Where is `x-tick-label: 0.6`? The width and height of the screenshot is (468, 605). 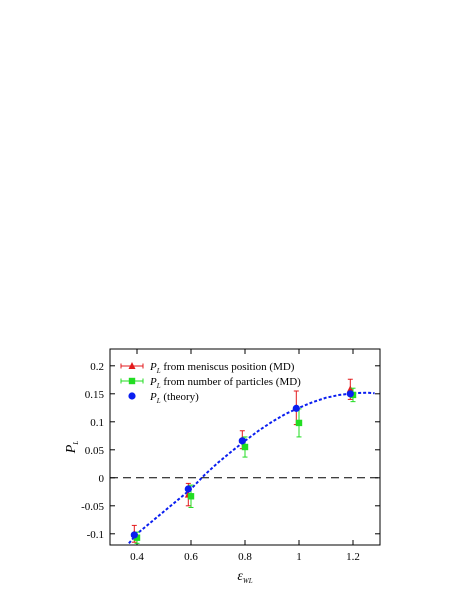
x-tick-label: 0.6 is located at coordinates (191, 557).